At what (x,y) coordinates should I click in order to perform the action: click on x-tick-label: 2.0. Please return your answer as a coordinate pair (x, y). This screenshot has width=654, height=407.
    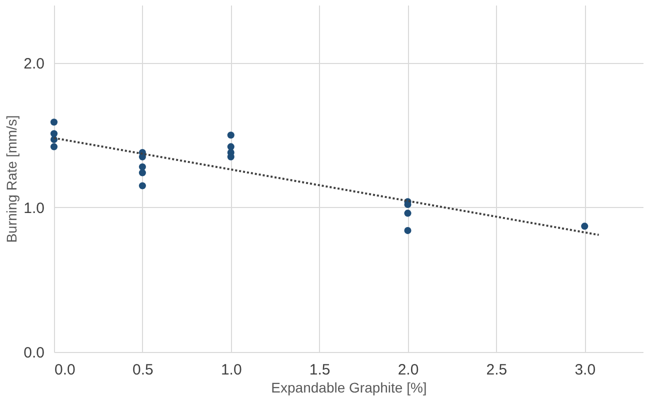
    Looking at the image, I should click on (408, 370).